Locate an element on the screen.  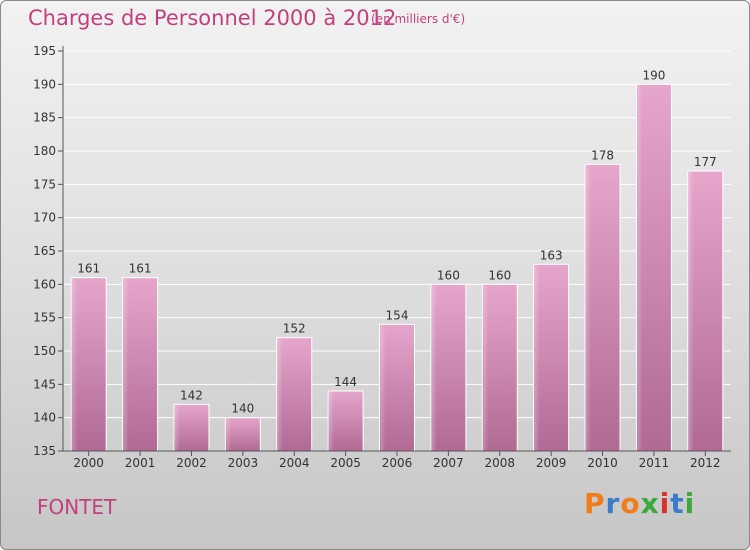
x-tick-label: 2000 is located at coordinates (88, 463).